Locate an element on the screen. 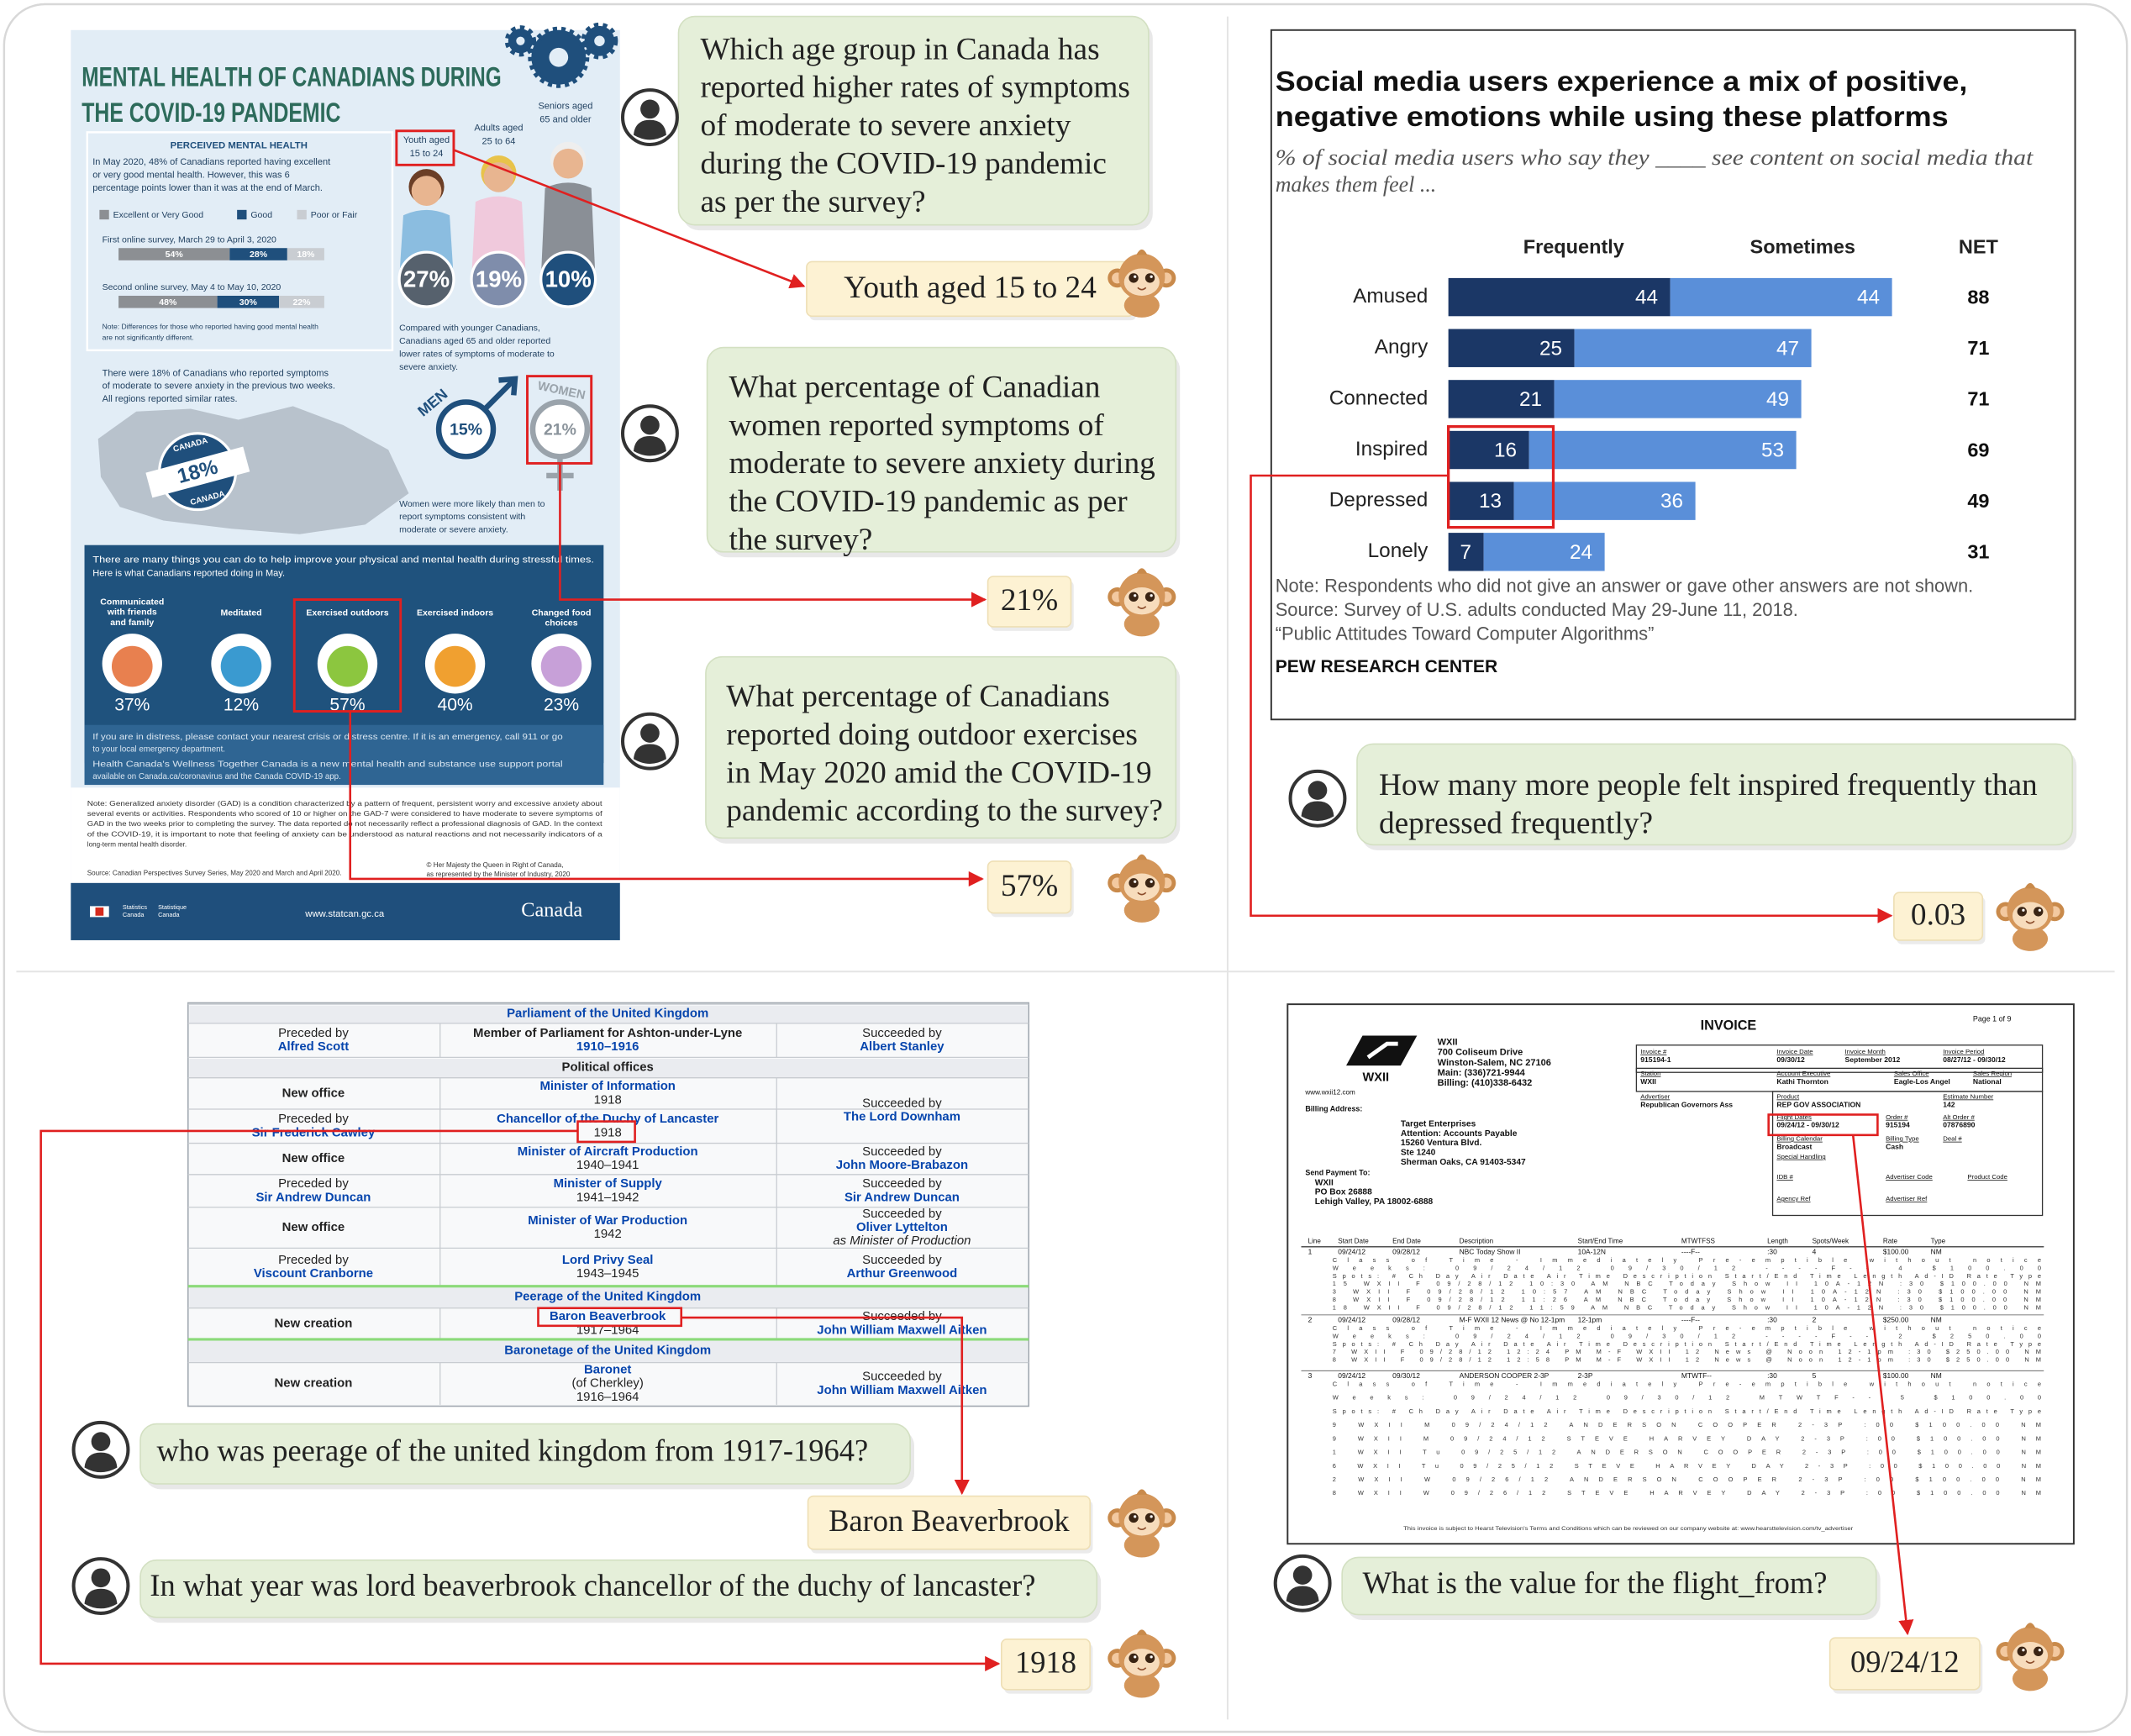  table-cell: Sir Andrew Duncan is located at coordinates (313, 1197).